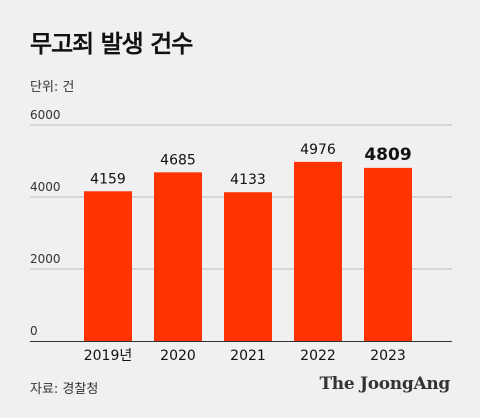 The width and height of the screenshot is (480, 418). What do you see at coordinates (111, 44) in the screenshot?
I see `chart-title: 무고죄 발생 건수` at bounding box center [111, 44].